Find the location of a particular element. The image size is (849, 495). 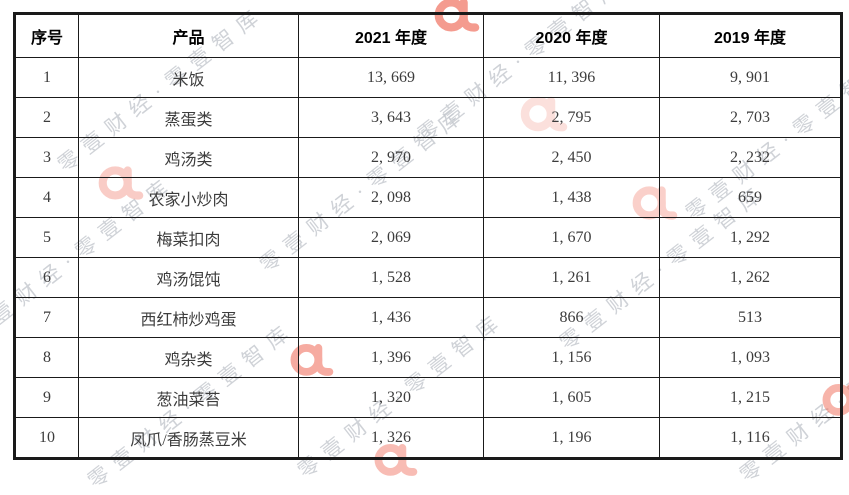

cell-2021: 3, 643 is located at coordinates (391, 117).